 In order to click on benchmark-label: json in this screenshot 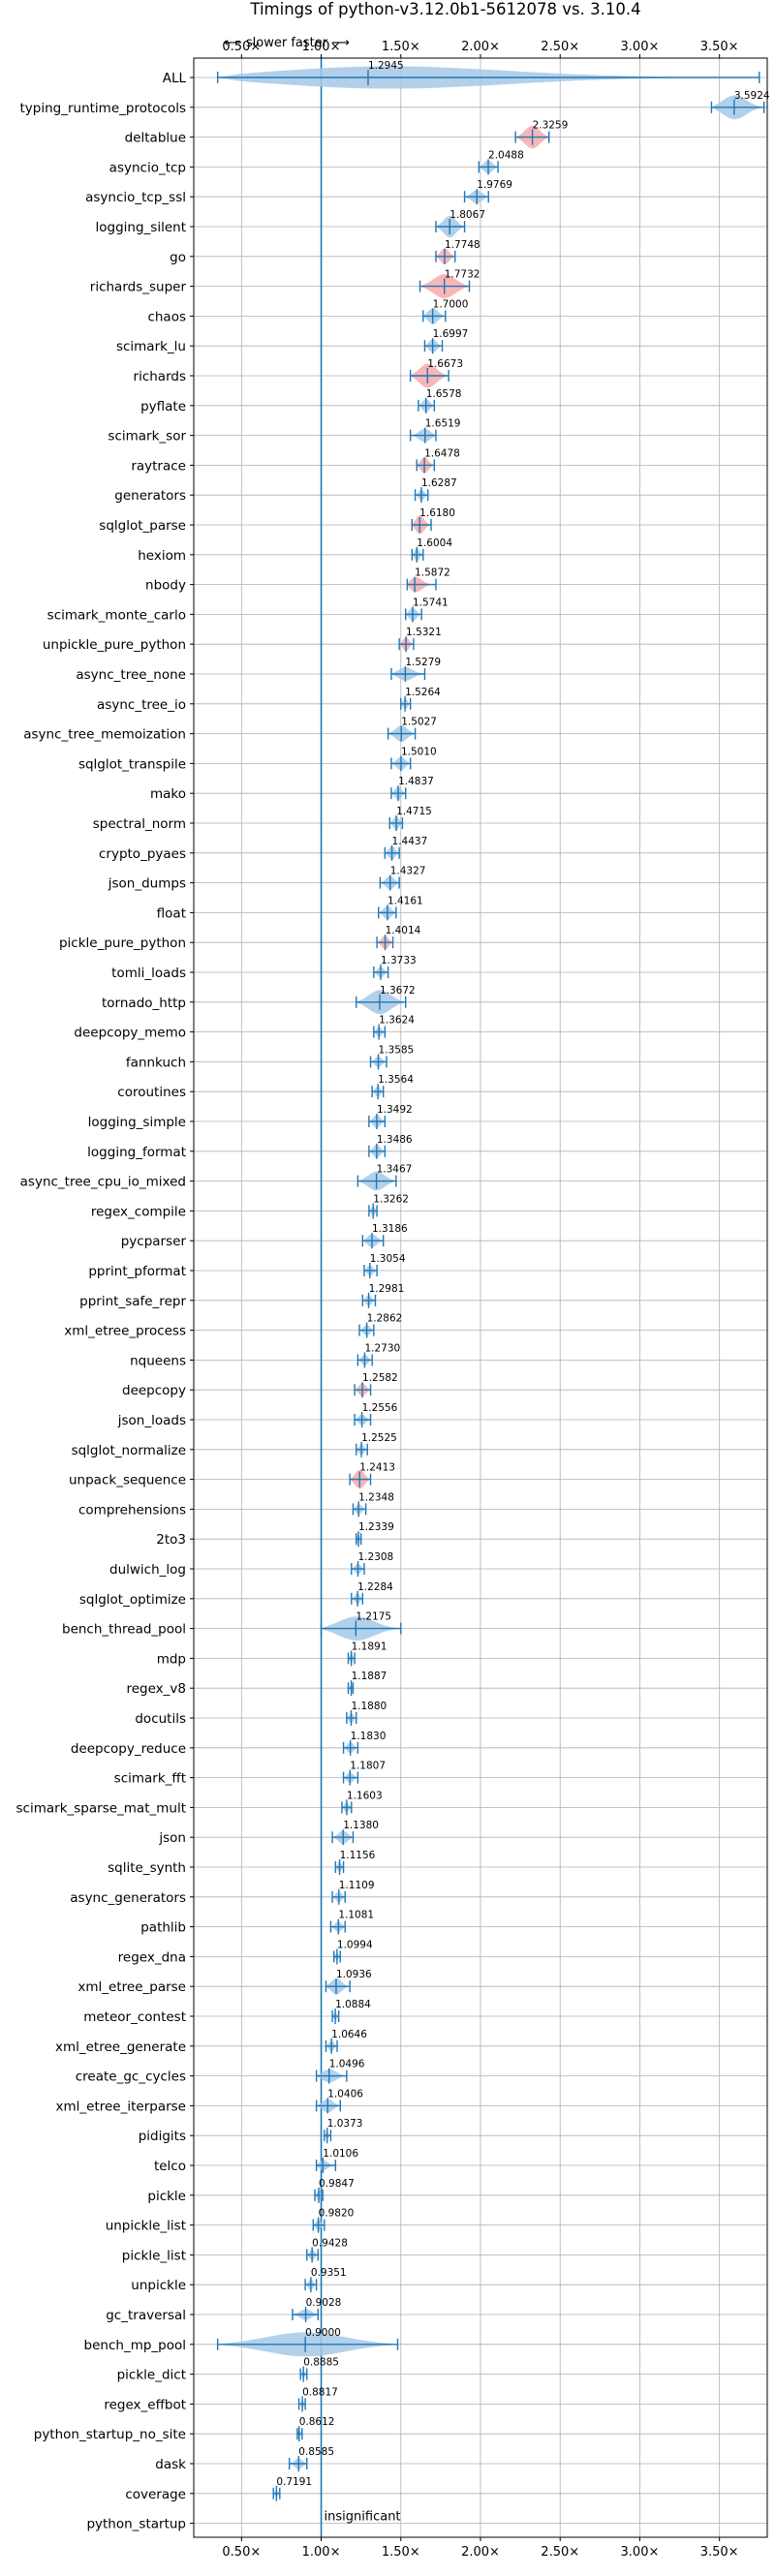, I will do `click(172, 1838)`.